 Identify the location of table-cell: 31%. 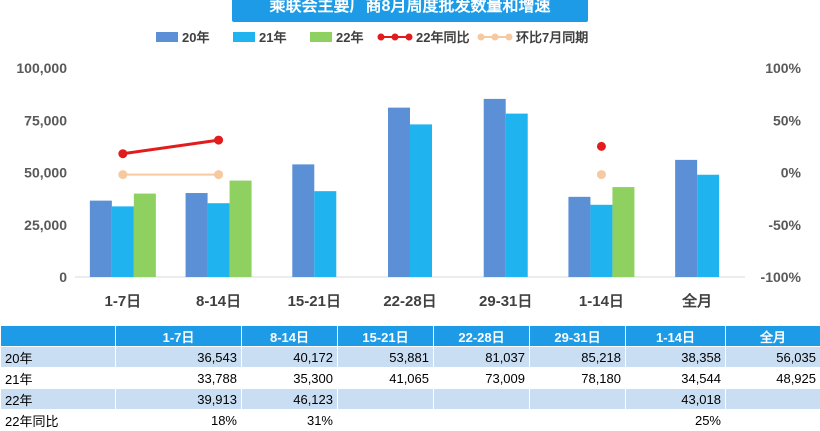
(289, 420).